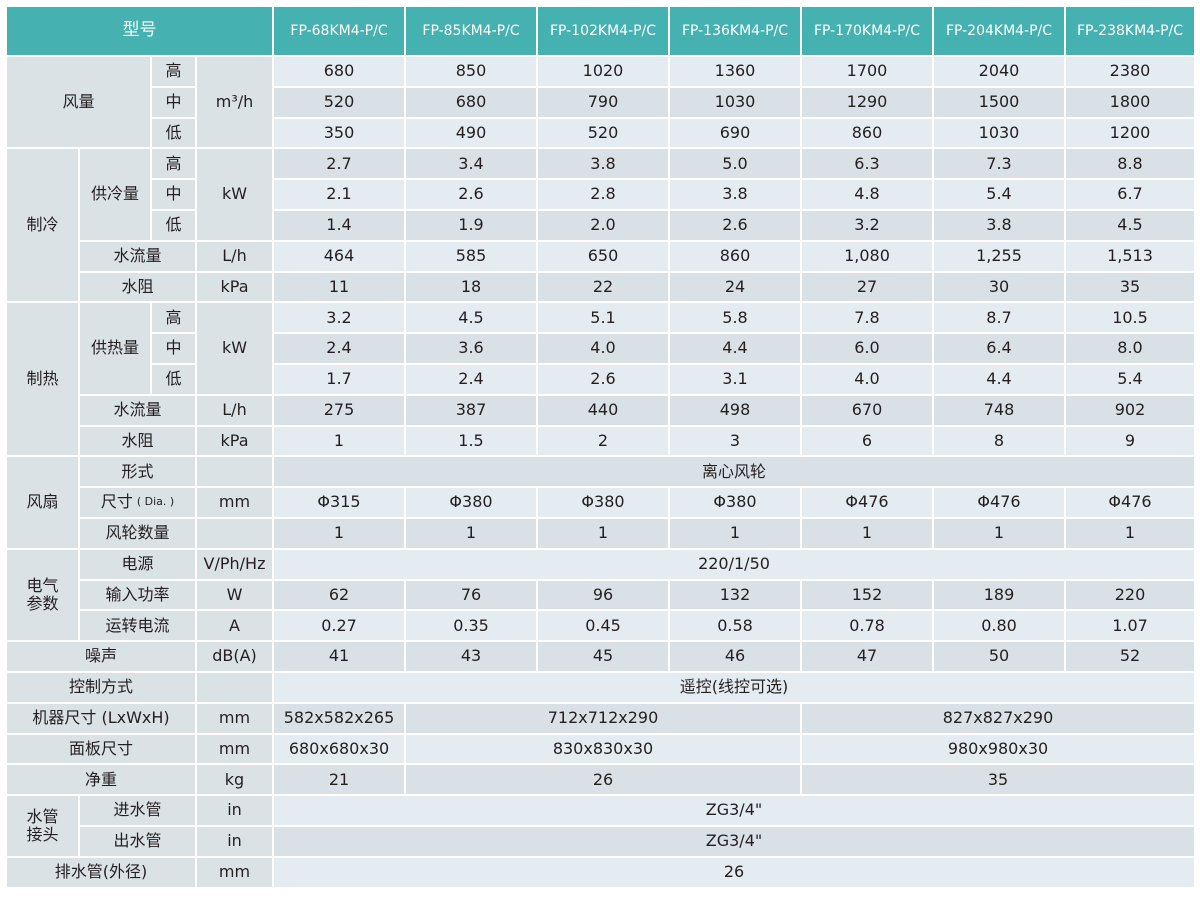 This screenshot has width=1200, height=900. I want to click on value-cell: 680x680x30, so click(339, 749).